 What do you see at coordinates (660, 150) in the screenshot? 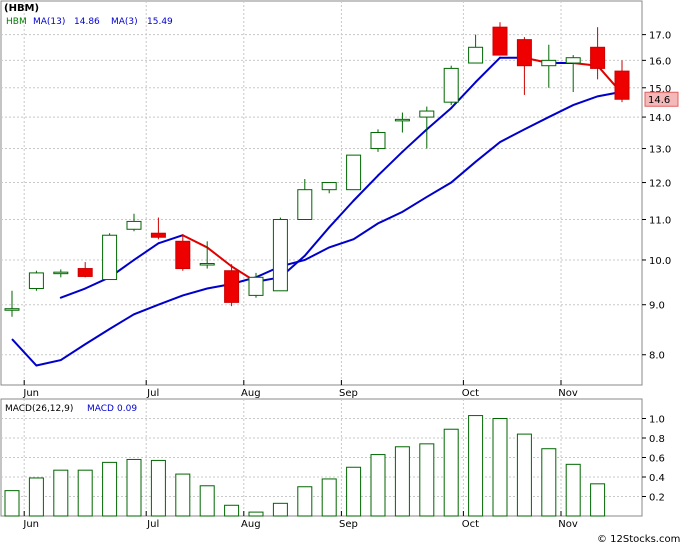
I see `price-y-tick-label: 13.0` at bounding box center [660, 150].